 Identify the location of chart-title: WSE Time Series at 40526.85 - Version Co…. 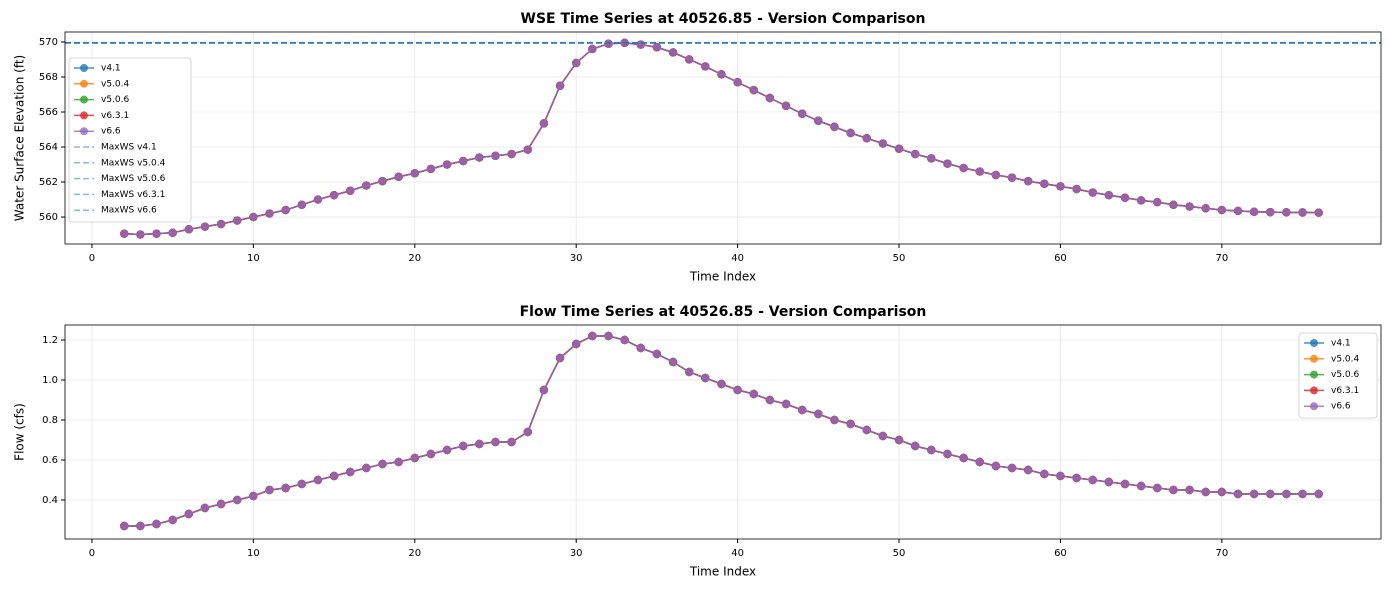
(723, 19).